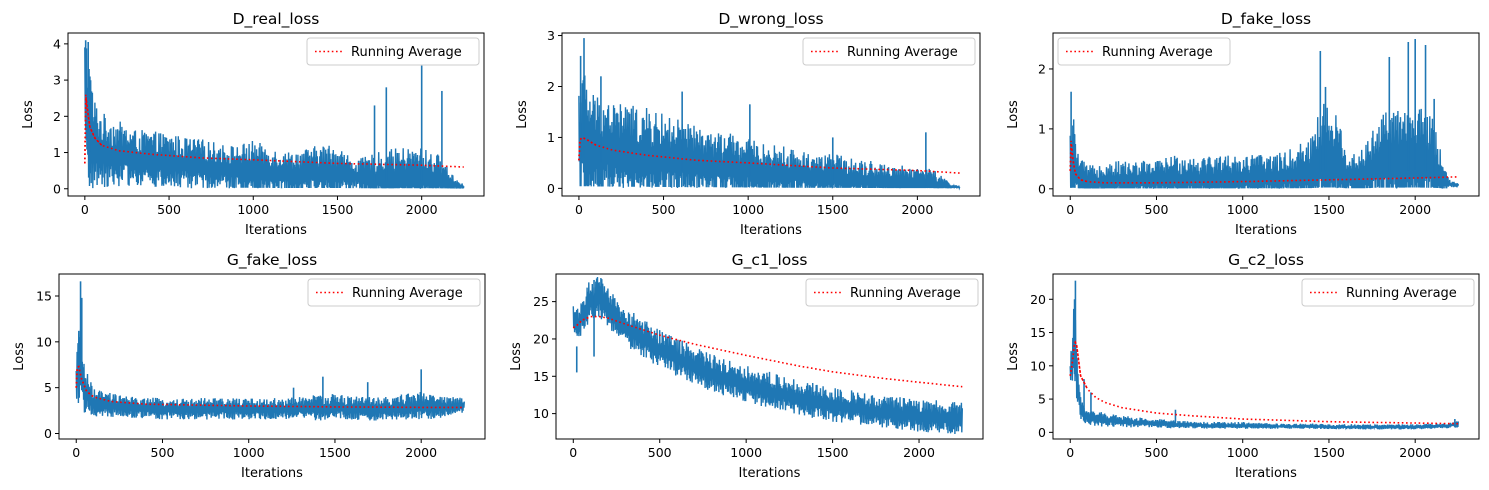  I want to click on y-tick-label: 20, so click(541, 338).